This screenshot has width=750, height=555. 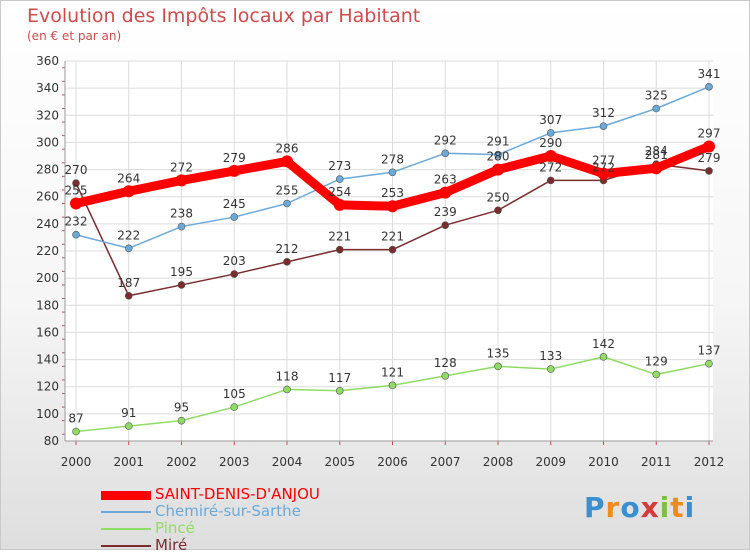 What do you see at coordinates (234, 394) in the screenshot?
I see `data-label: 105` at bounding box center [234, 394].